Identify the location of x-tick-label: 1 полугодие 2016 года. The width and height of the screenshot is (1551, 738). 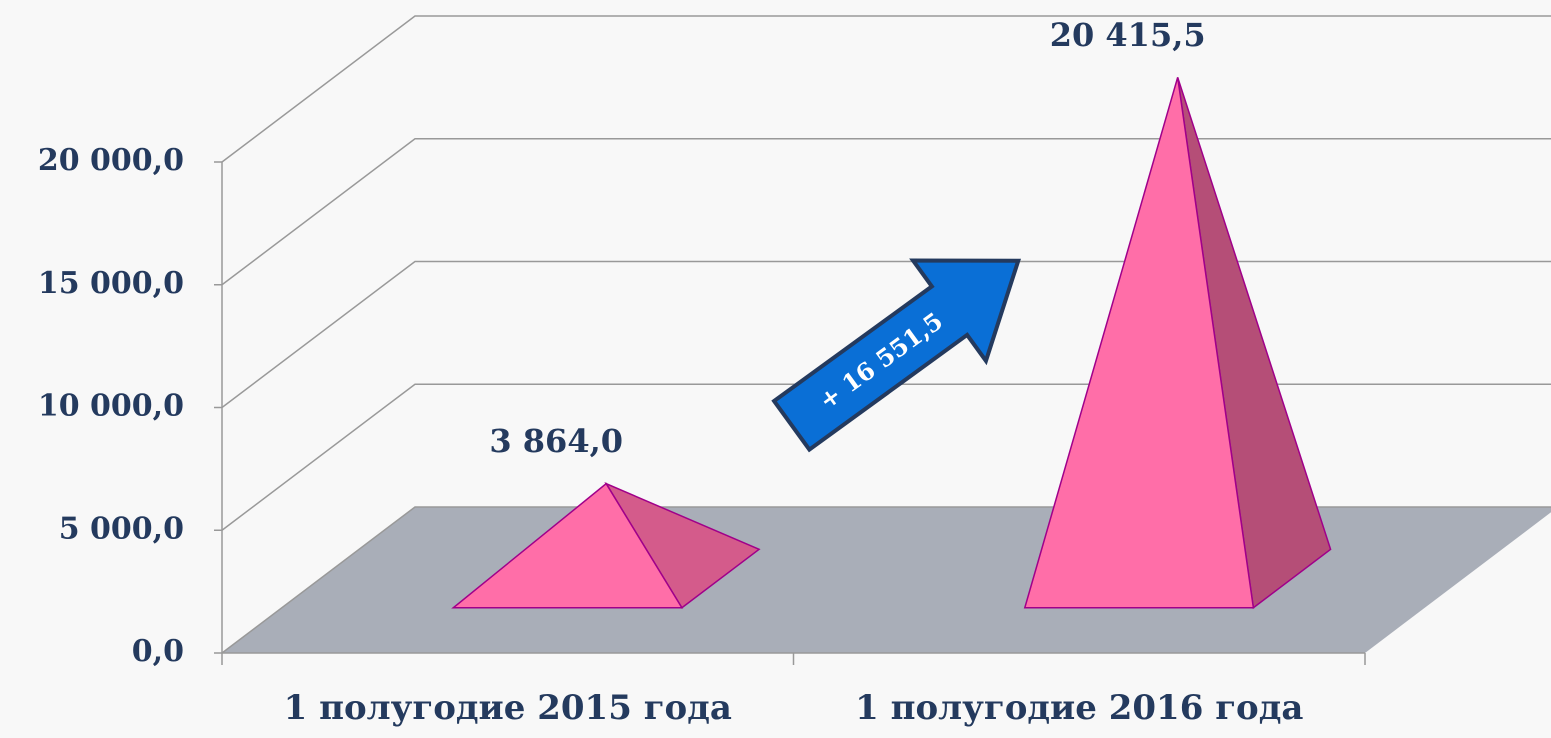
(1079, 708).